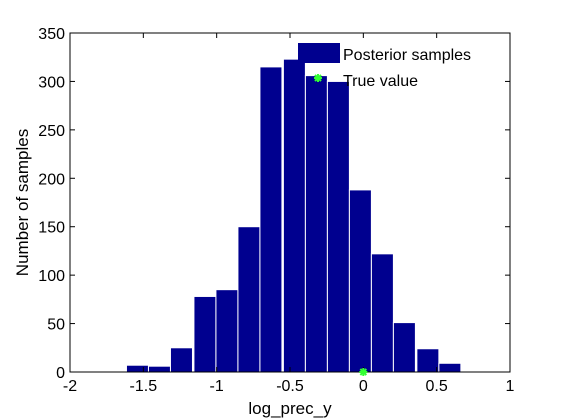 The height and width of the screenshot is (420, 561). Describe the element at coordinates (51, 82) in the screenshot. I see `y-tick-label: 300` at that location.